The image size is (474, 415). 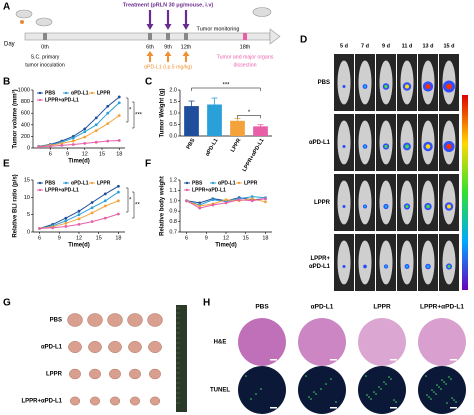 I want to click on y-tick-label: 1.0, so click(x=173, y=113).